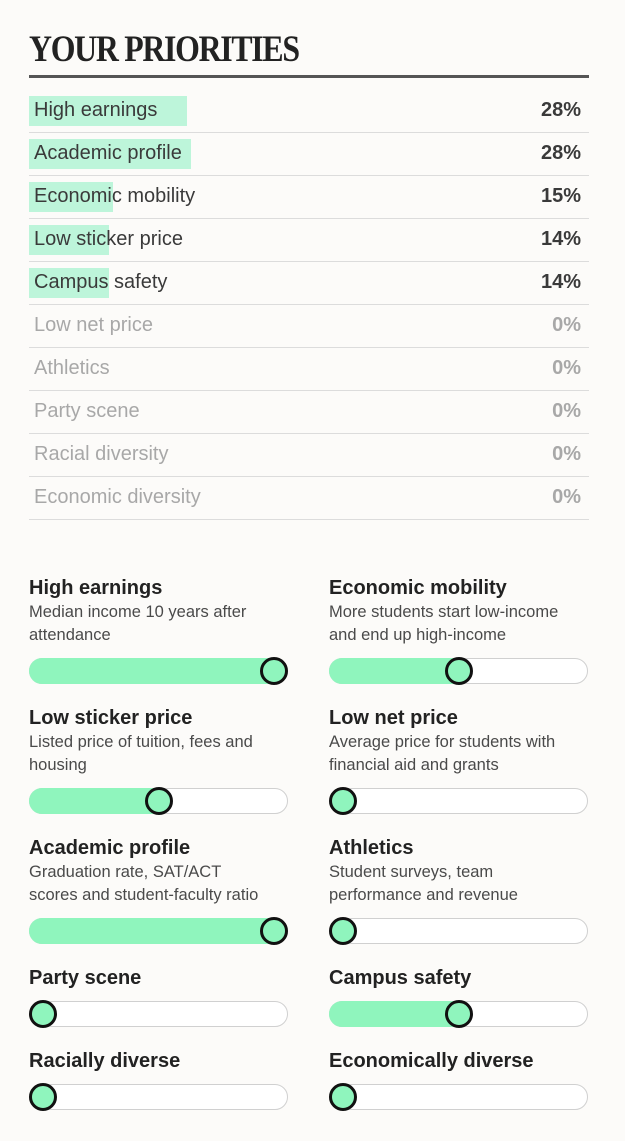  Describe the element at coordinates (159, 1080) in the screenshot. I see `priority-slider-group: Racially diverse` at that location.